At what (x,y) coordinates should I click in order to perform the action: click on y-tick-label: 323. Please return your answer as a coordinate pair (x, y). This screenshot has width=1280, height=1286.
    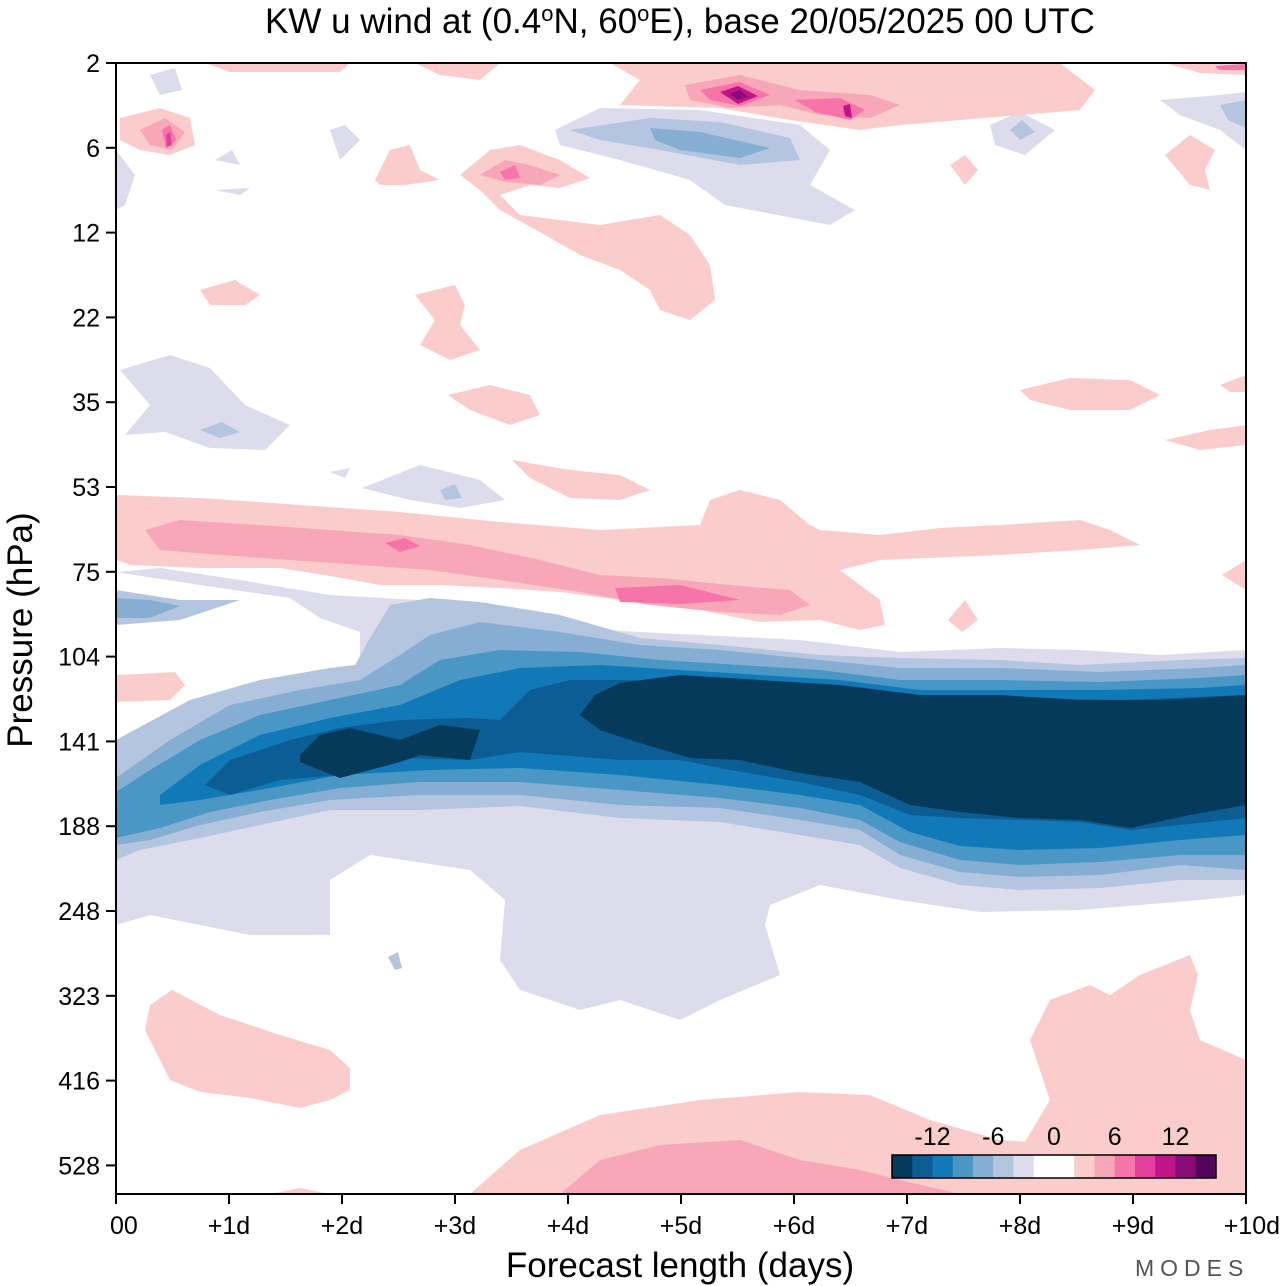
    Looking at the image, I should click on (79, 997).